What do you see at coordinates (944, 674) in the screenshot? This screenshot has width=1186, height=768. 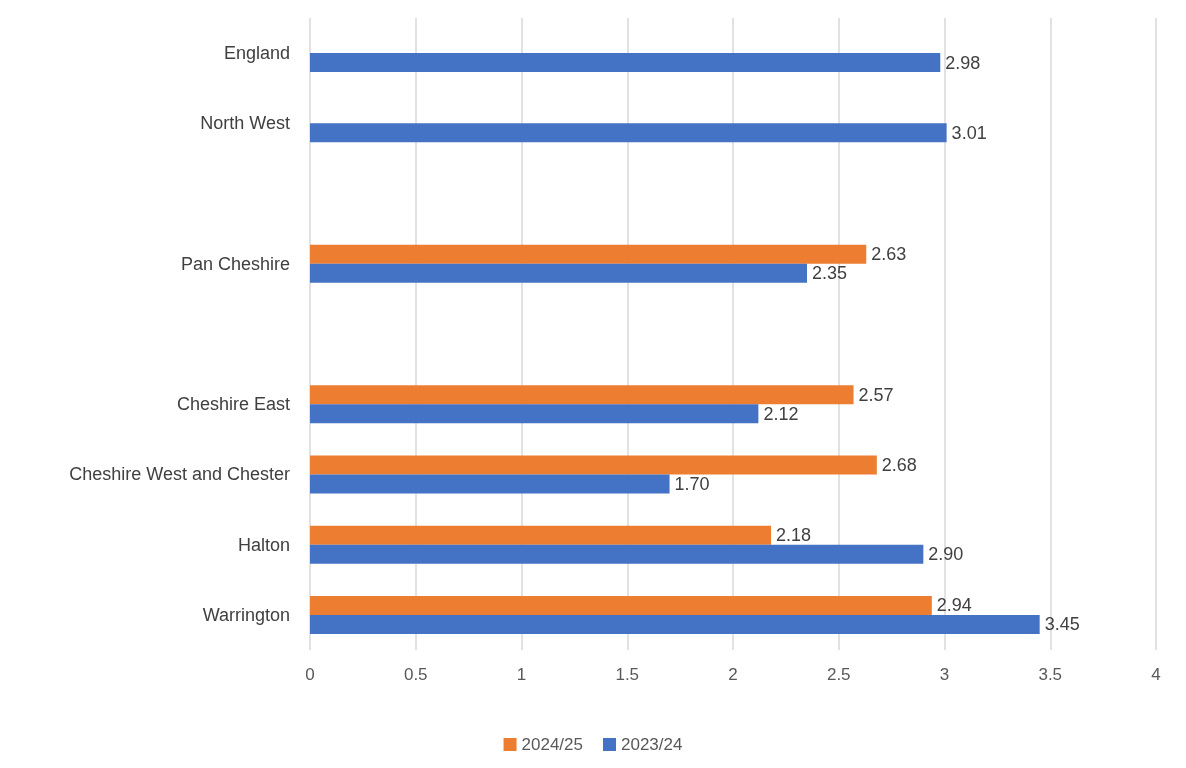 I see `x-tick-label: 3` at bounding box center [944, 674].